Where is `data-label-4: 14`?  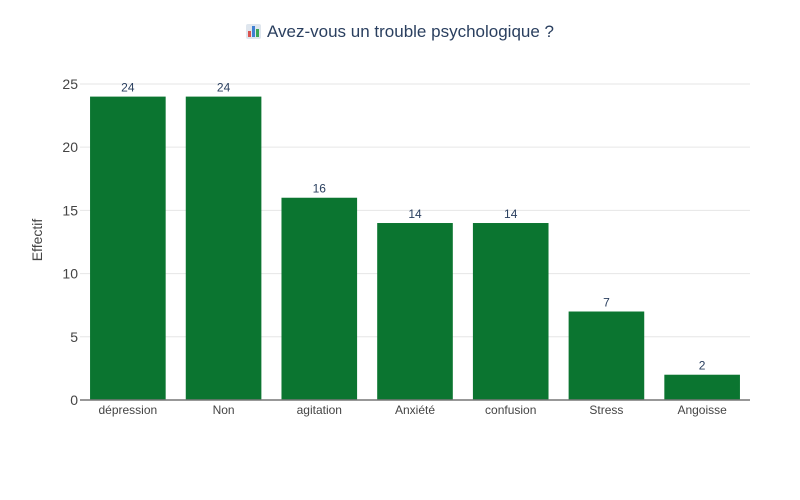
data-label-4: 14 is located at coordinates (511, 214).